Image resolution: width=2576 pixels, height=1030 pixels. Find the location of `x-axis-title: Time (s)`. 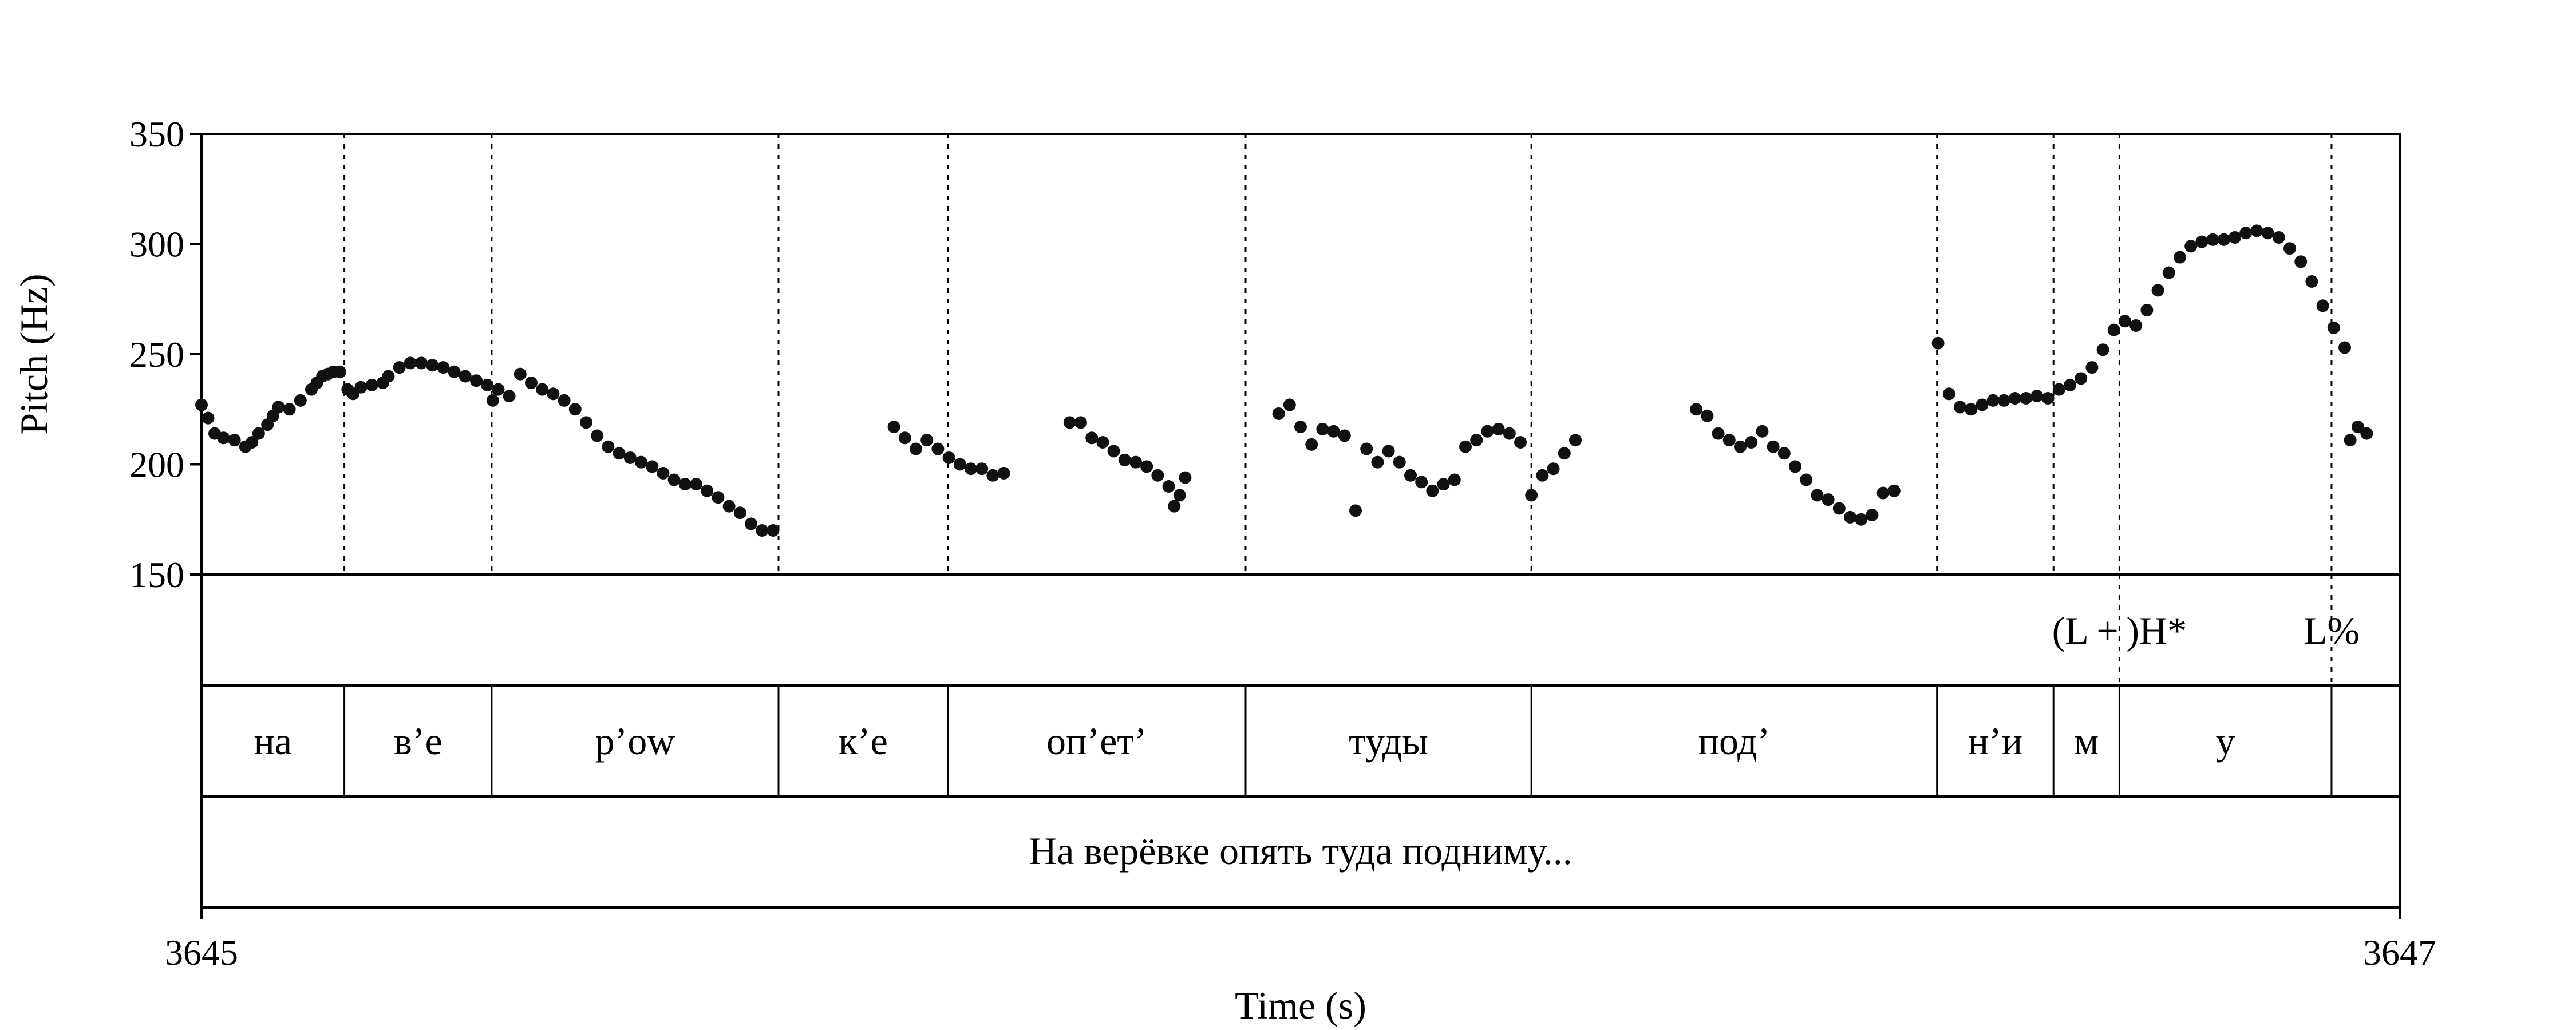

x-axis-title: Time (s) is located at coordinates (1300, 1005).